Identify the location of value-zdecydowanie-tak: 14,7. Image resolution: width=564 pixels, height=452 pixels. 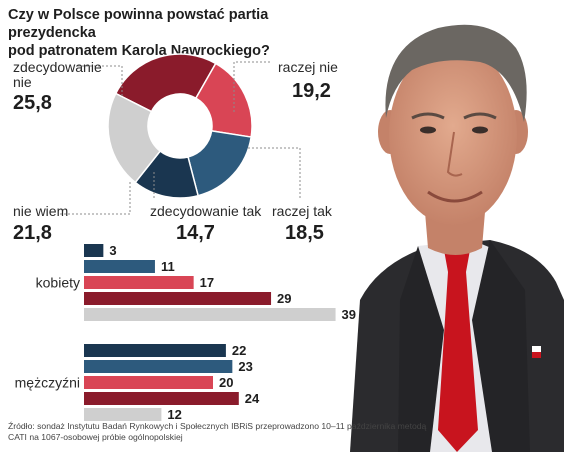
(195, 233).